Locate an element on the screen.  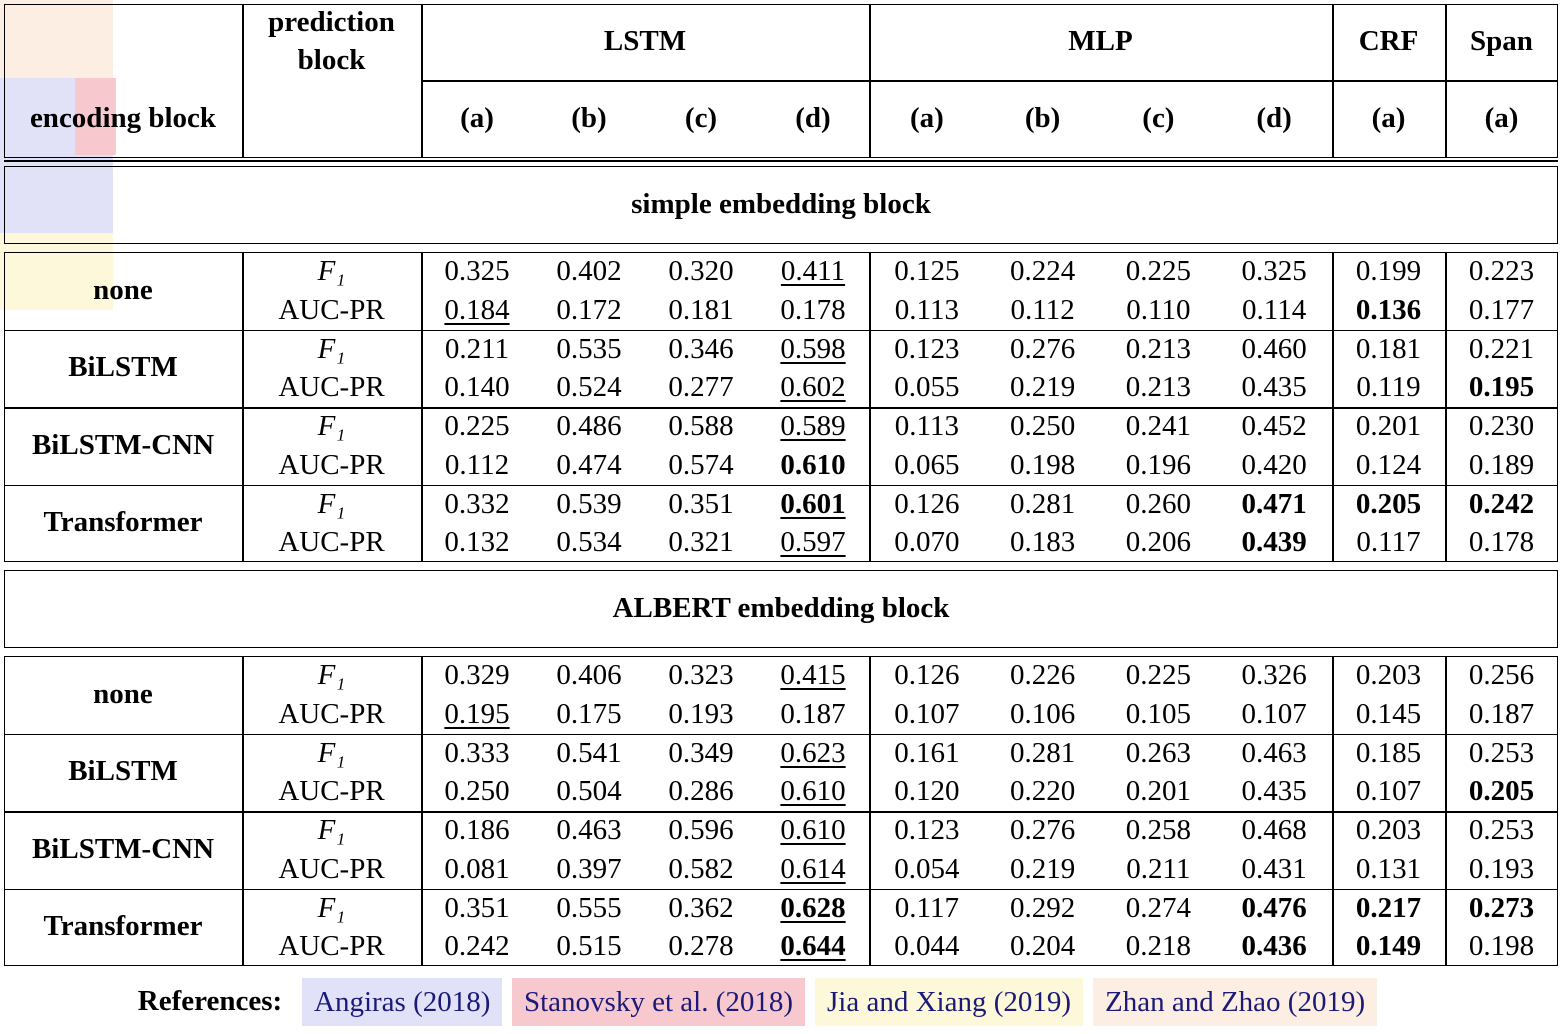
value-cell: 0.346 is located at coordinates (701, 348).